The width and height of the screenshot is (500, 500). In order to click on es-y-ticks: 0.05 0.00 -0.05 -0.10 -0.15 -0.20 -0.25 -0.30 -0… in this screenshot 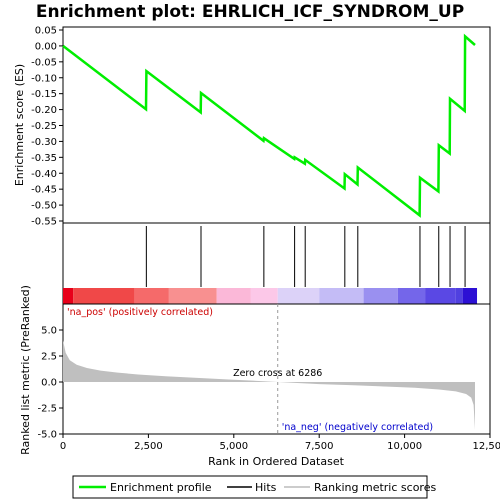, I will do `click(47, 127)`.